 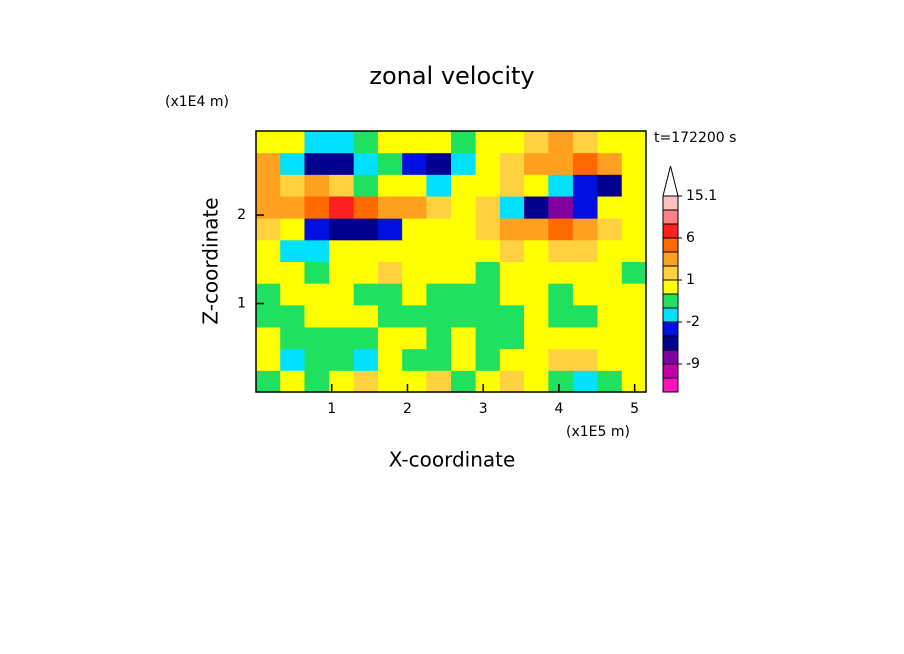 I want to click on chart-title: zonal velocity, so click(x=451, y=76).